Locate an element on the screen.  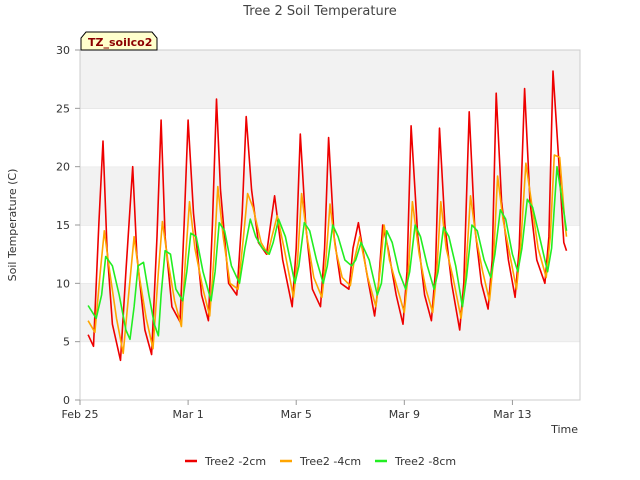
y-tick-label: 15 is located at coordinates (63, 225).